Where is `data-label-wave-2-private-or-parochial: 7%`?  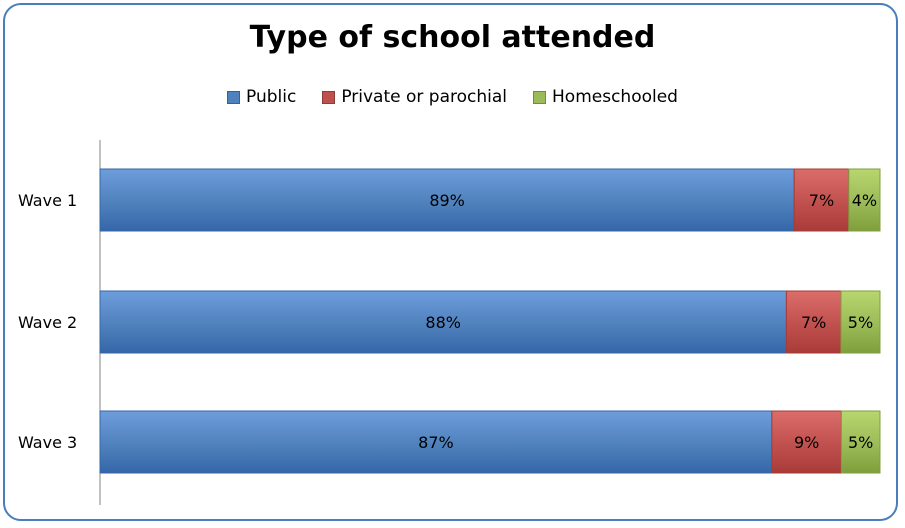 data-label-wave-2-private-or-parochial: 7% is located at coordinates (813, 322).